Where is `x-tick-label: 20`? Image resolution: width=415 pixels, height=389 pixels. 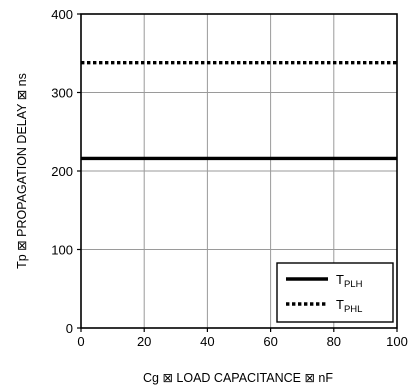
x-tick-label: 20 is located at coordinates (144, 341).